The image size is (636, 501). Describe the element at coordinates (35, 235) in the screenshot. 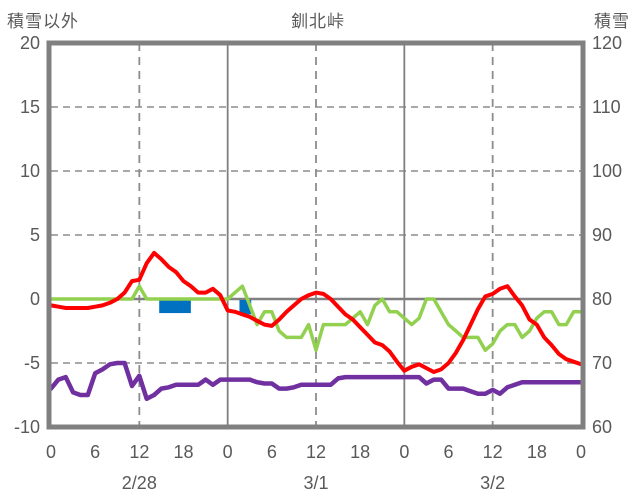

I see `left-axis-tick: 5` at that location.